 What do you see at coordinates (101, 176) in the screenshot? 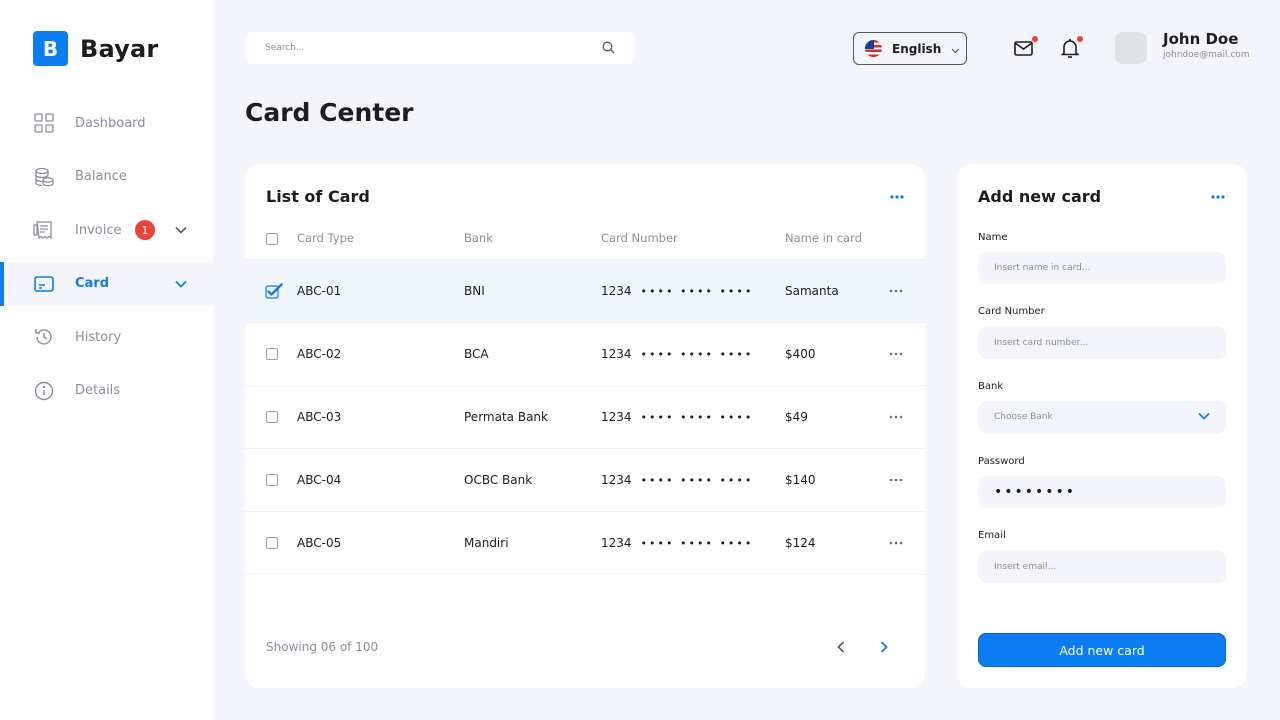
I see `sidebar-item-label: Balance` at bounding box center [101, 176].